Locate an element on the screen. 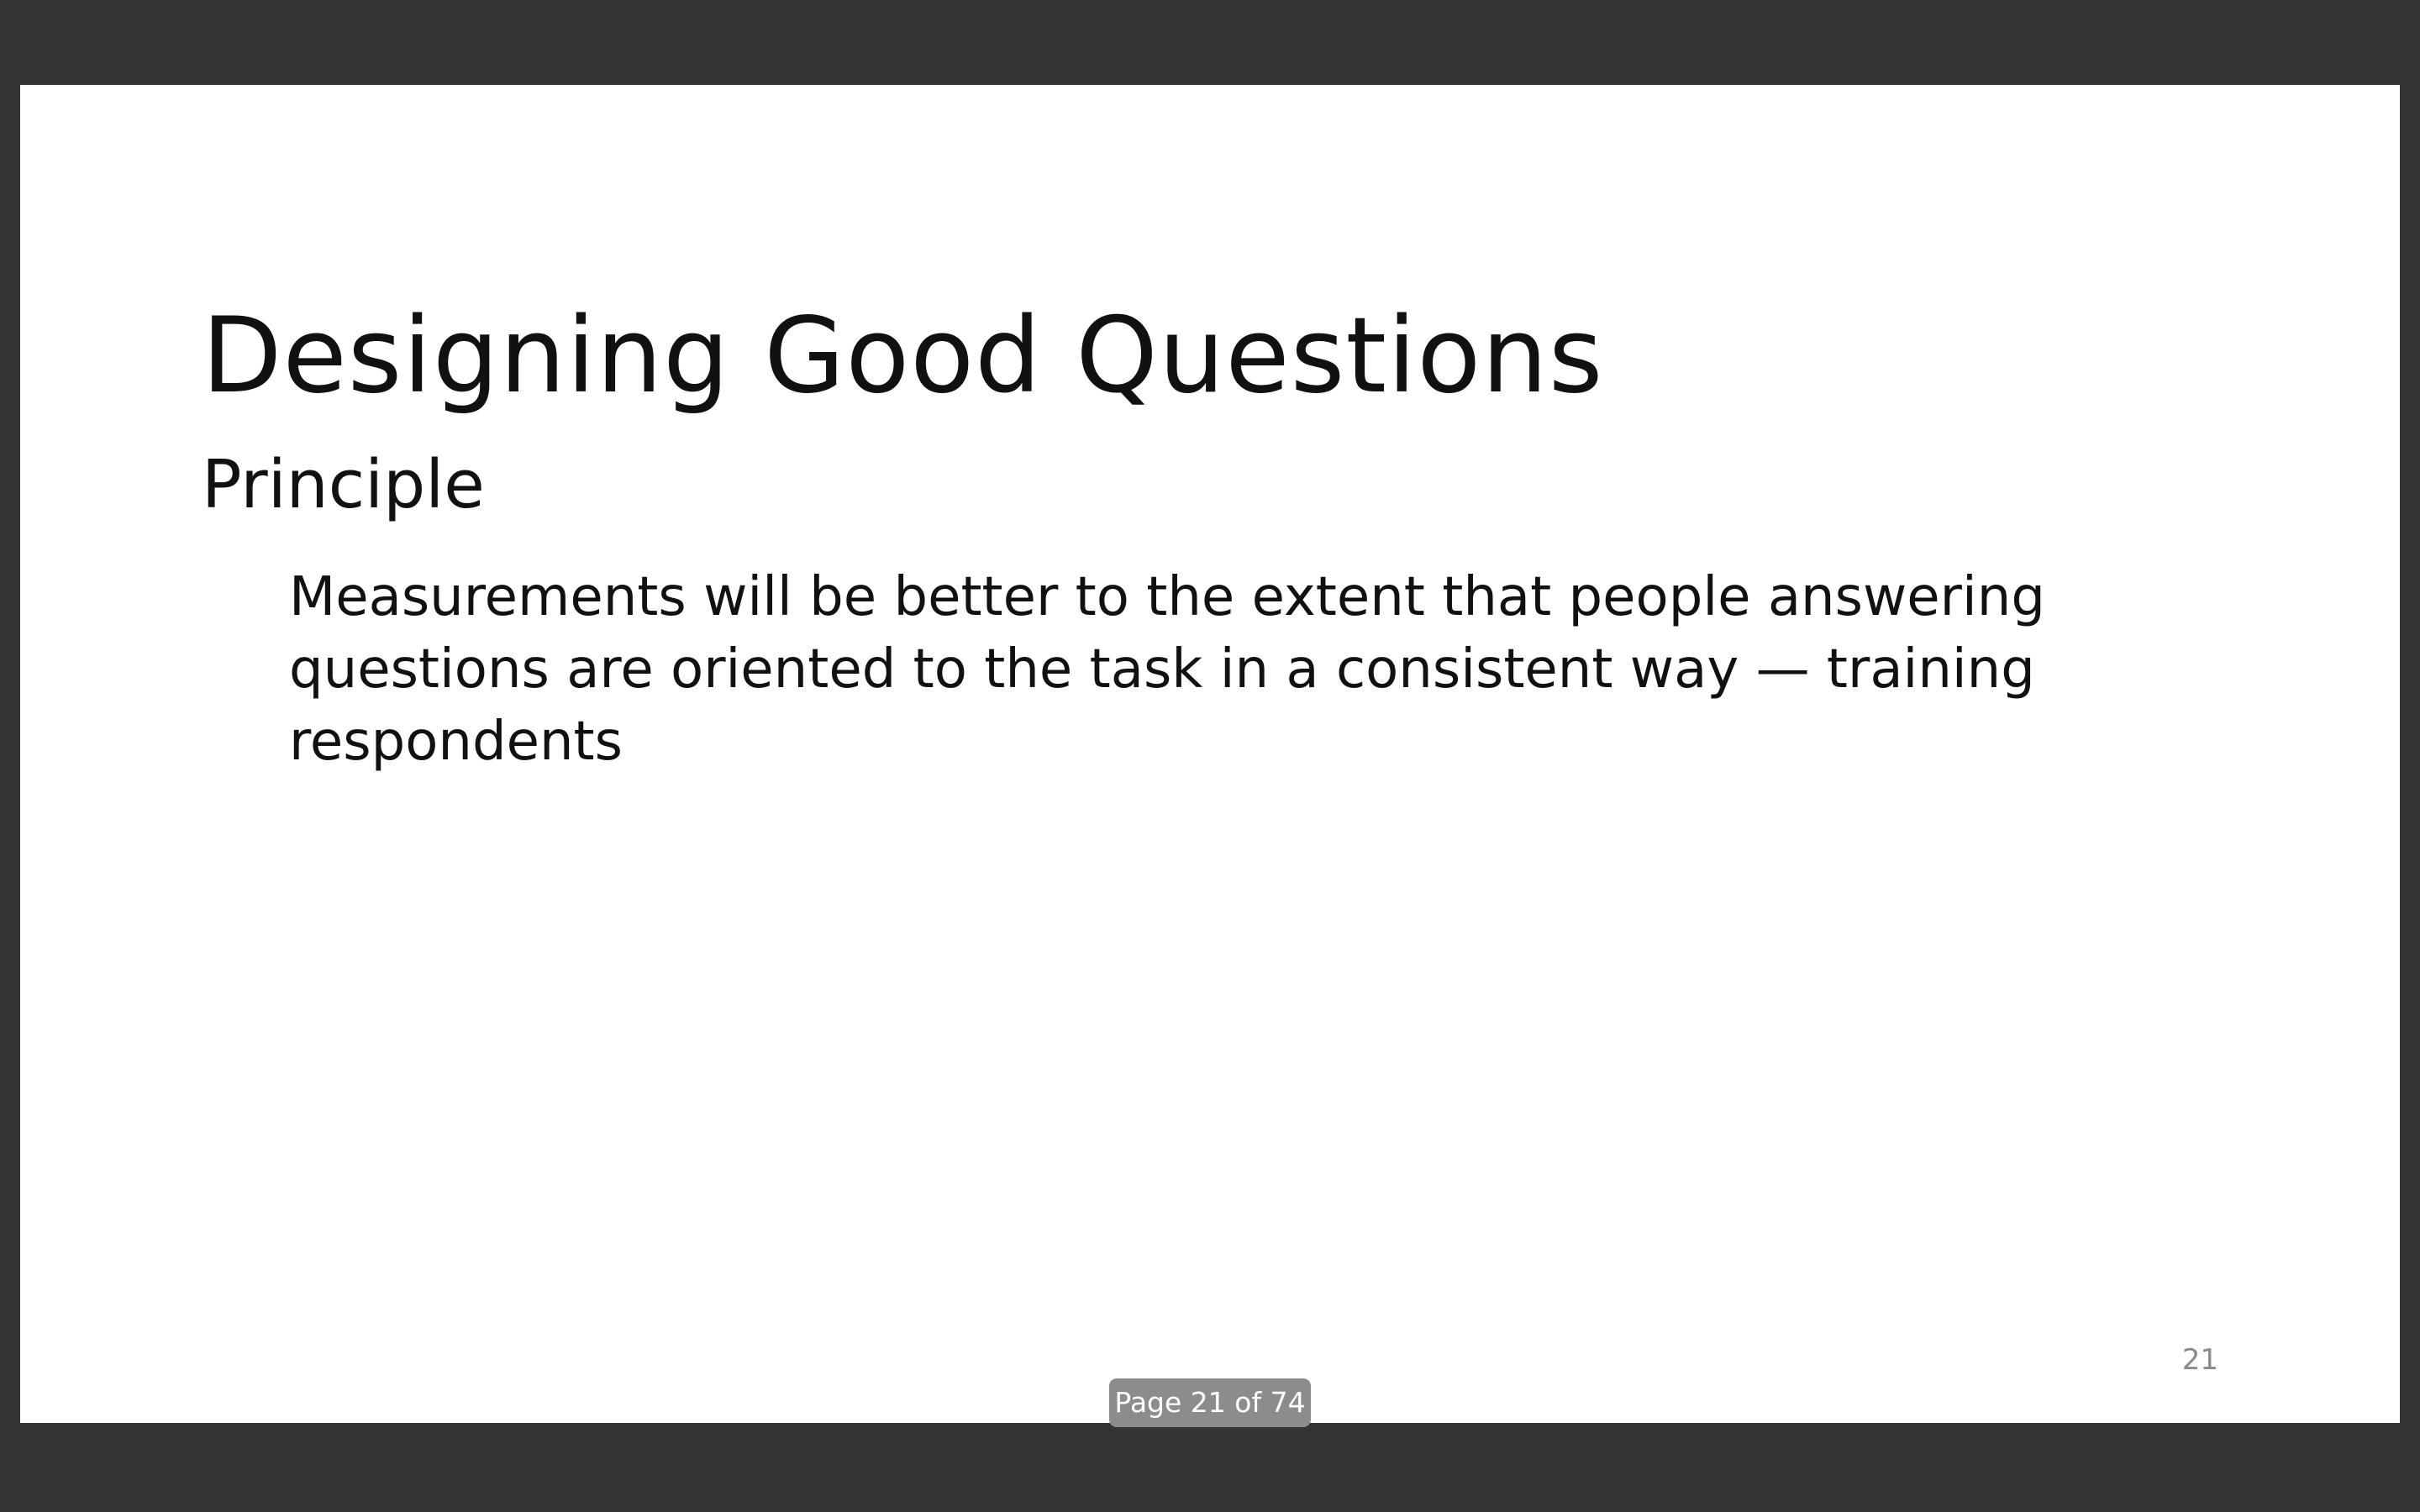 The width and height of the screenshot is (2420, 1512). section-heading: Principle is located at coordinates (344, 484).